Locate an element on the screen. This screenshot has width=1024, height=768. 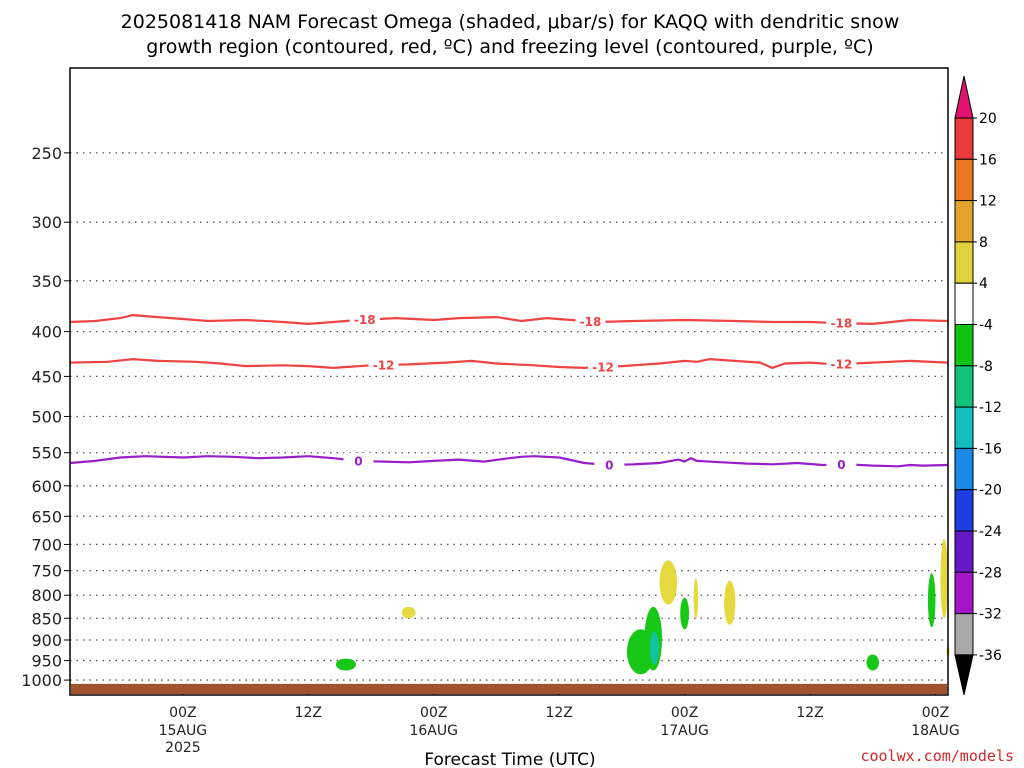
contour-label-1-2: -12 is located at coordinates (842, 365).